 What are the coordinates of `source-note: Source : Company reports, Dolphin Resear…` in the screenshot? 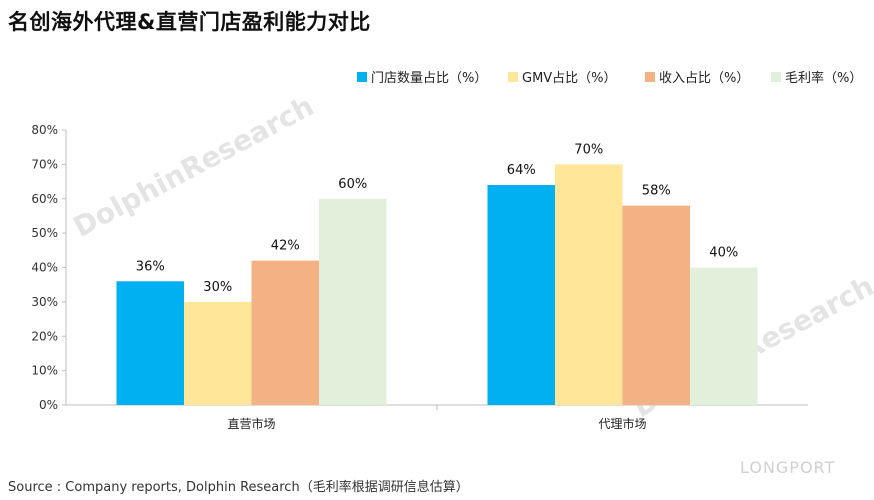 It's located at (238, 487).